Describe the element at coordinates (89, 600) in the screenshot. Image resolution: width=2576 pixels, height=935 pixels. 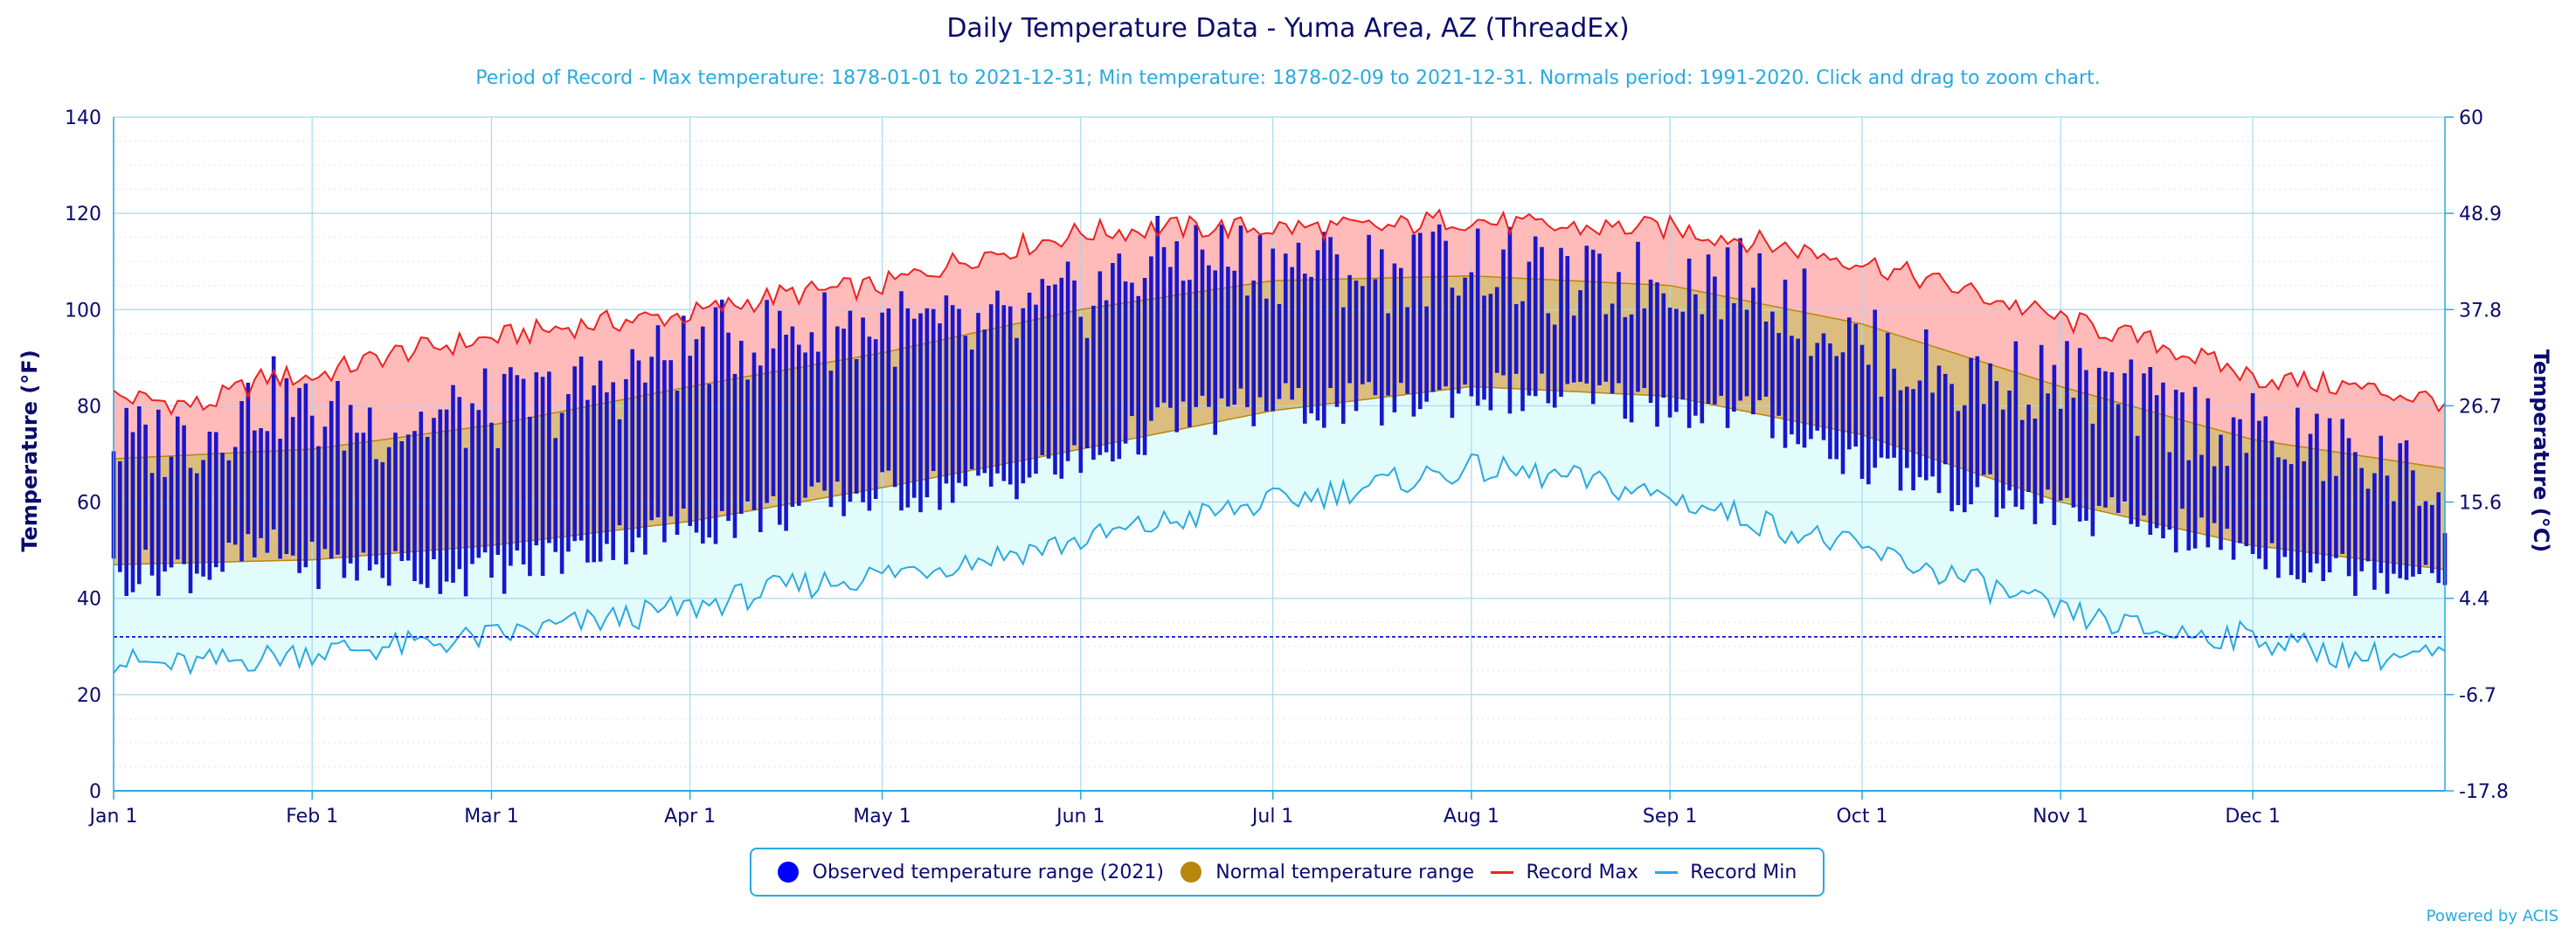
I see `y-tick-label-left: 40` at that location.